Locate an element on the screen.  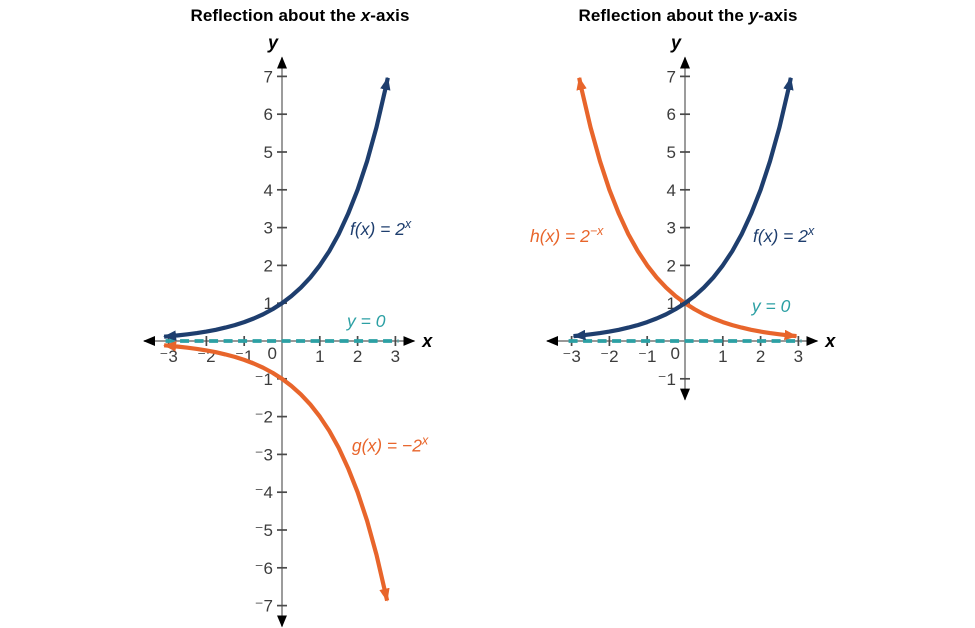
curve-g-left is located at coordinates (276, 471).